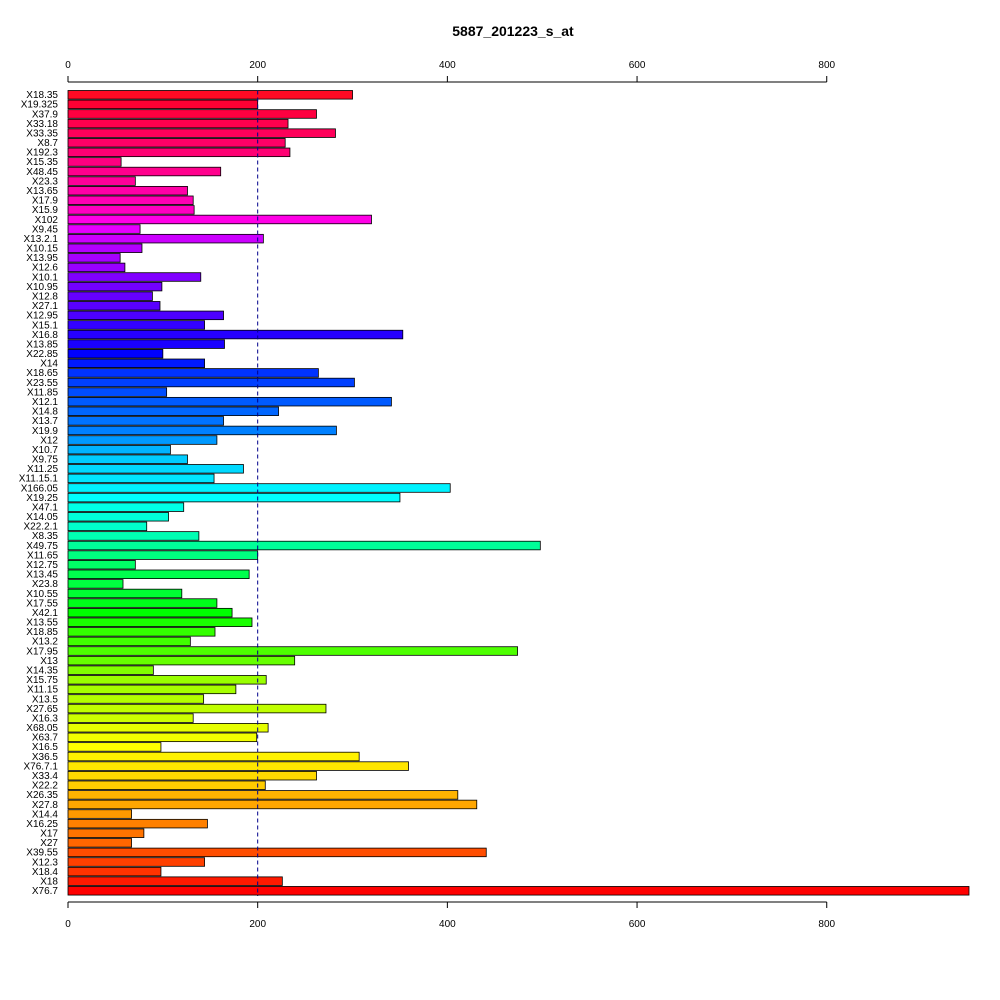 The height and width of the screenshot is (1000, 1000). I want to click on category-label: X13.55, so click(42, 623).